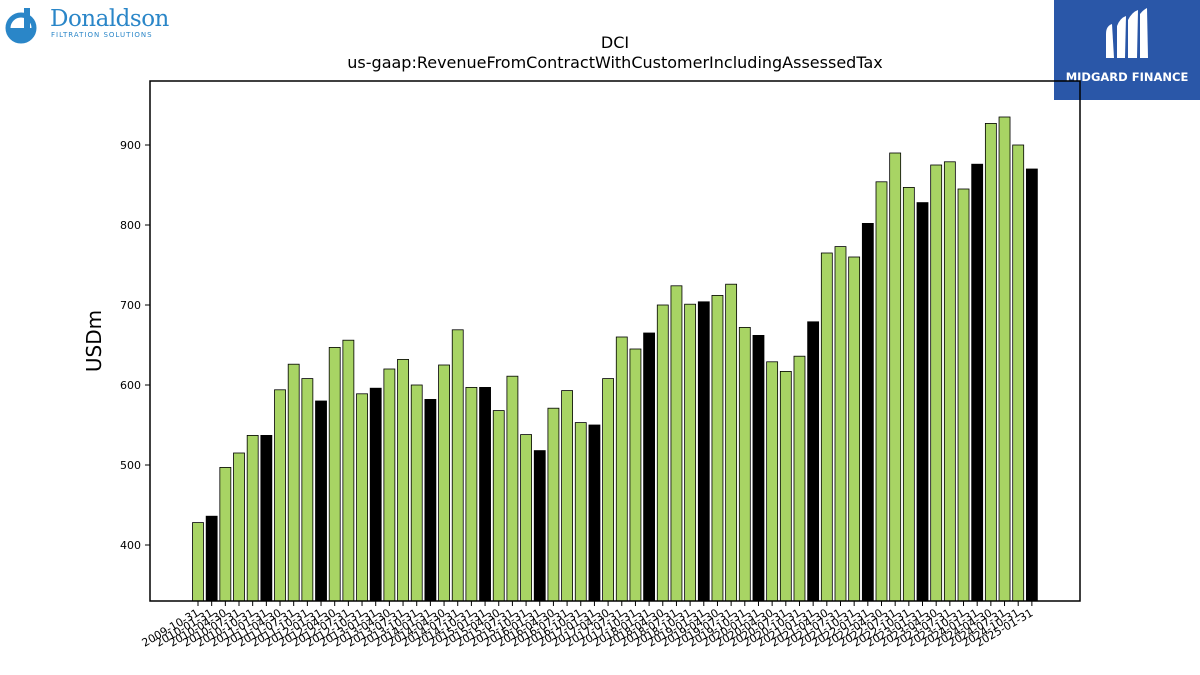  I want to click on y-tick-label: 800, so click(130, 225).